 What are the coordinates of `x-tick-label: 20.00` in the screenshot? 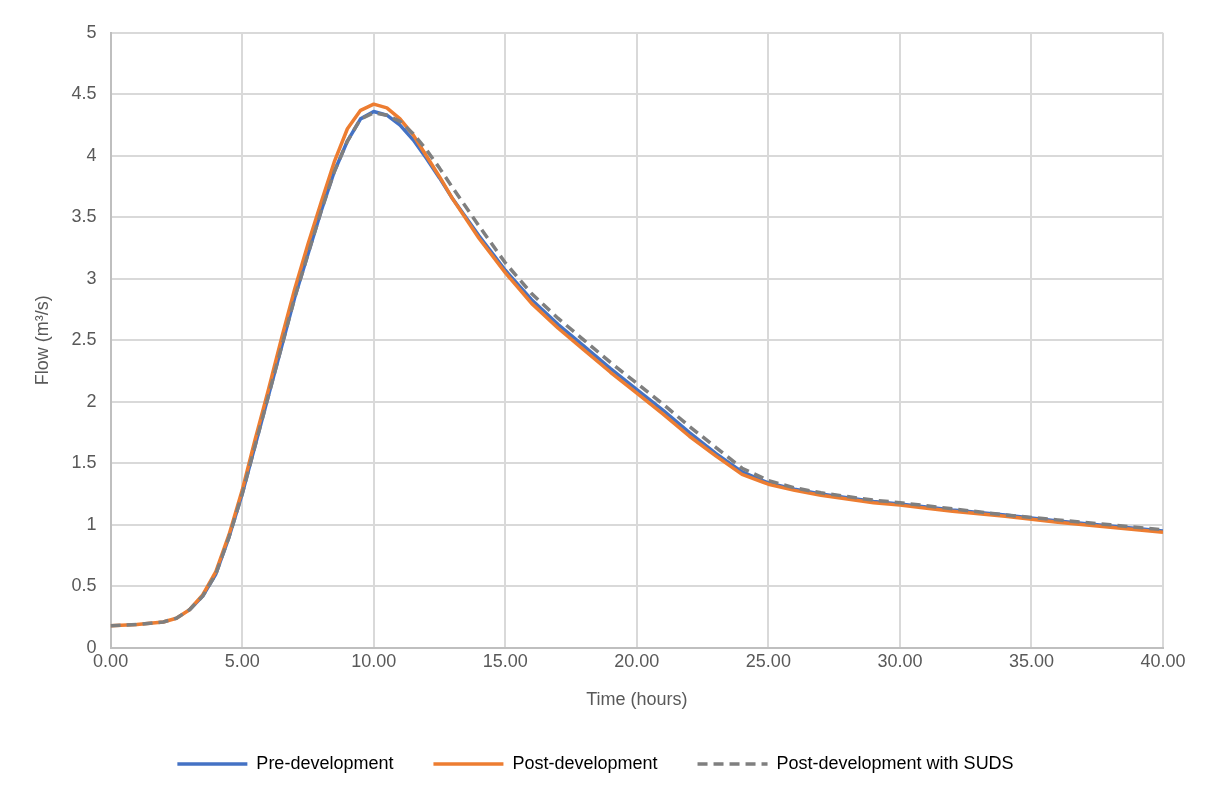 It's located at (637, 660).